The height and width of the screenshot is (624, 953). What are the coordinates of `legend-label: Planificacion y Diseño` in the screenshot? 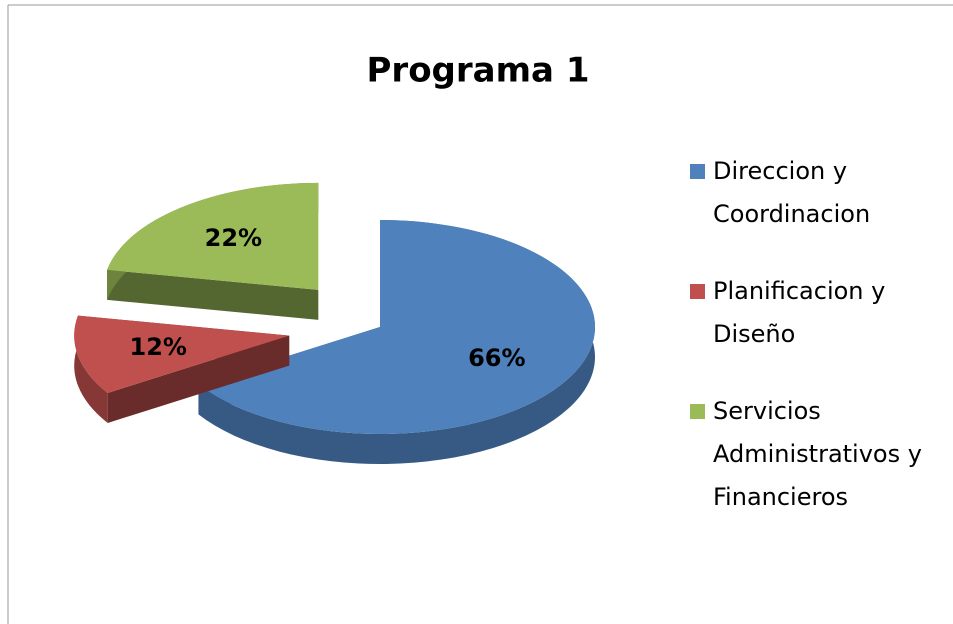 It's located at (799, 312).